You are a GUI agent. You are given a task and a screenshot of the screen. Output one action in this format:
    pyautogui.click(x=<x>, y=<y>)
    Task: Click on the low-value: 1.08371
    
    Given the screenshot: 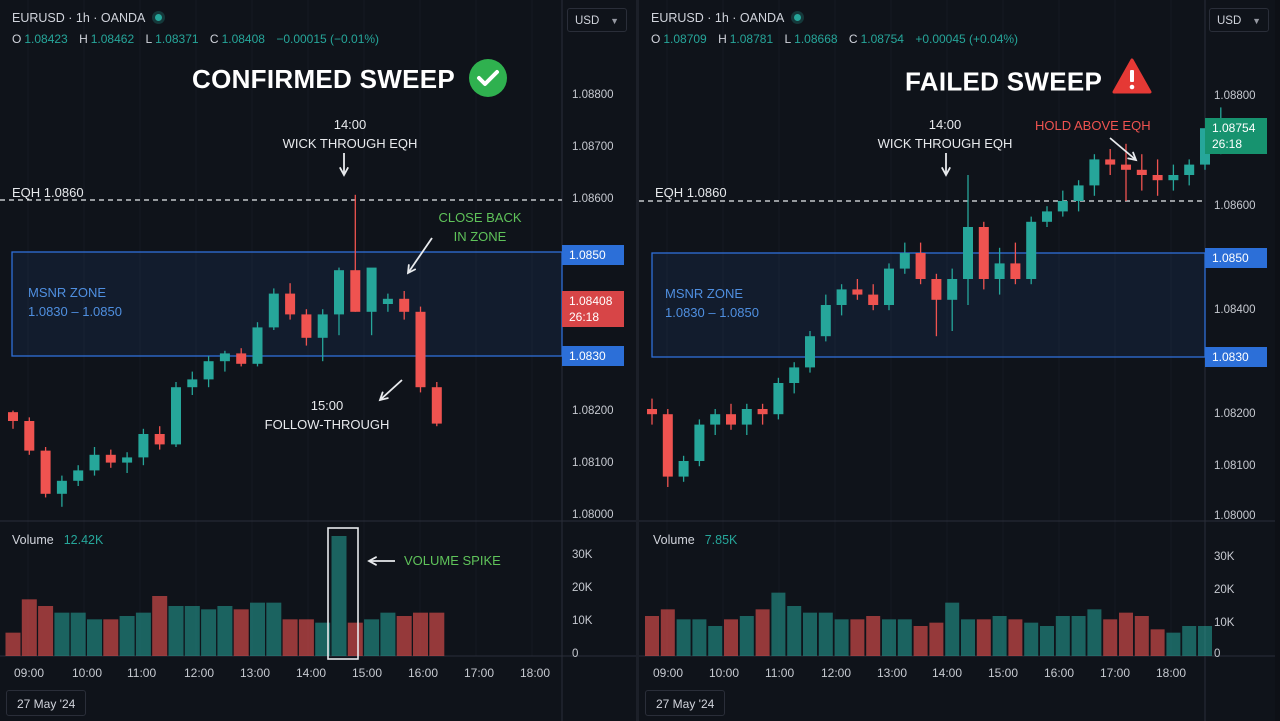 What is the action you would take?
    pyautogui.click(x=177, y=39)
    